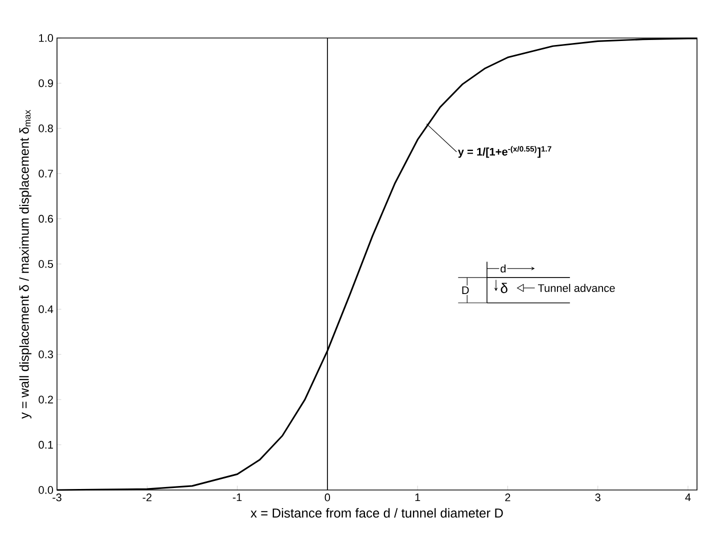 The width and height of the screenshot is (713, 539). What do you see at coordinates (45, 128) in the screenshot?
I see `y-tick-label: 0.8` at bounding box center [45, 128].